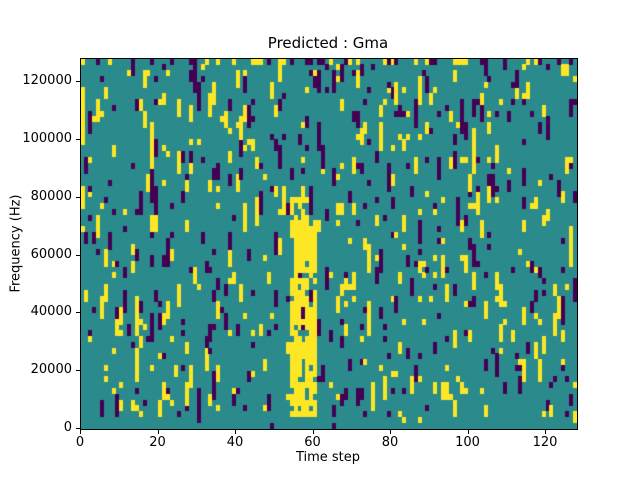  I want to click on x-tick-label: 40, so click(235, 442).